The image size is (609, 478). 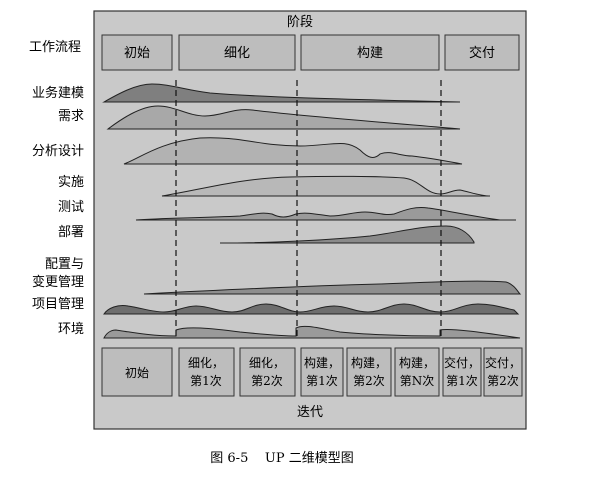 I want to click on iteration-label-7b: 第1次, so click(x=462, y=381).